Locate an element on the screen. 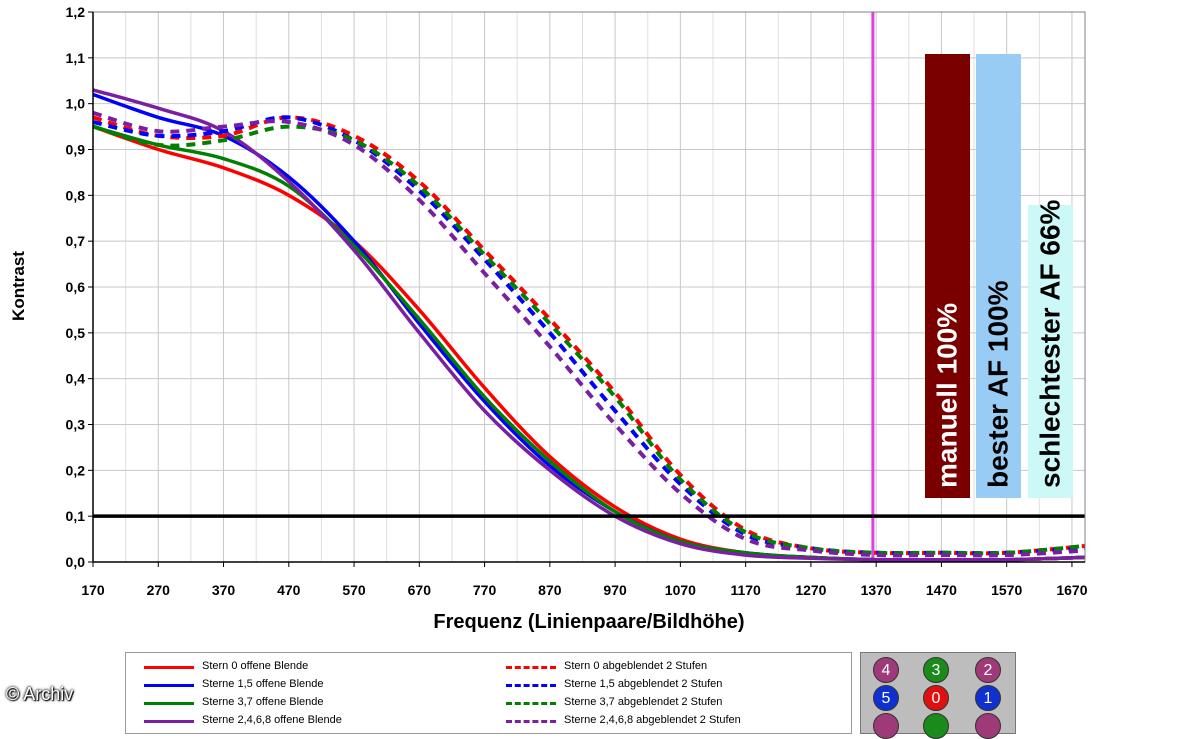 The image size is (1200, 739). x-tick-label: 170 is located at coordinates (93, 590).